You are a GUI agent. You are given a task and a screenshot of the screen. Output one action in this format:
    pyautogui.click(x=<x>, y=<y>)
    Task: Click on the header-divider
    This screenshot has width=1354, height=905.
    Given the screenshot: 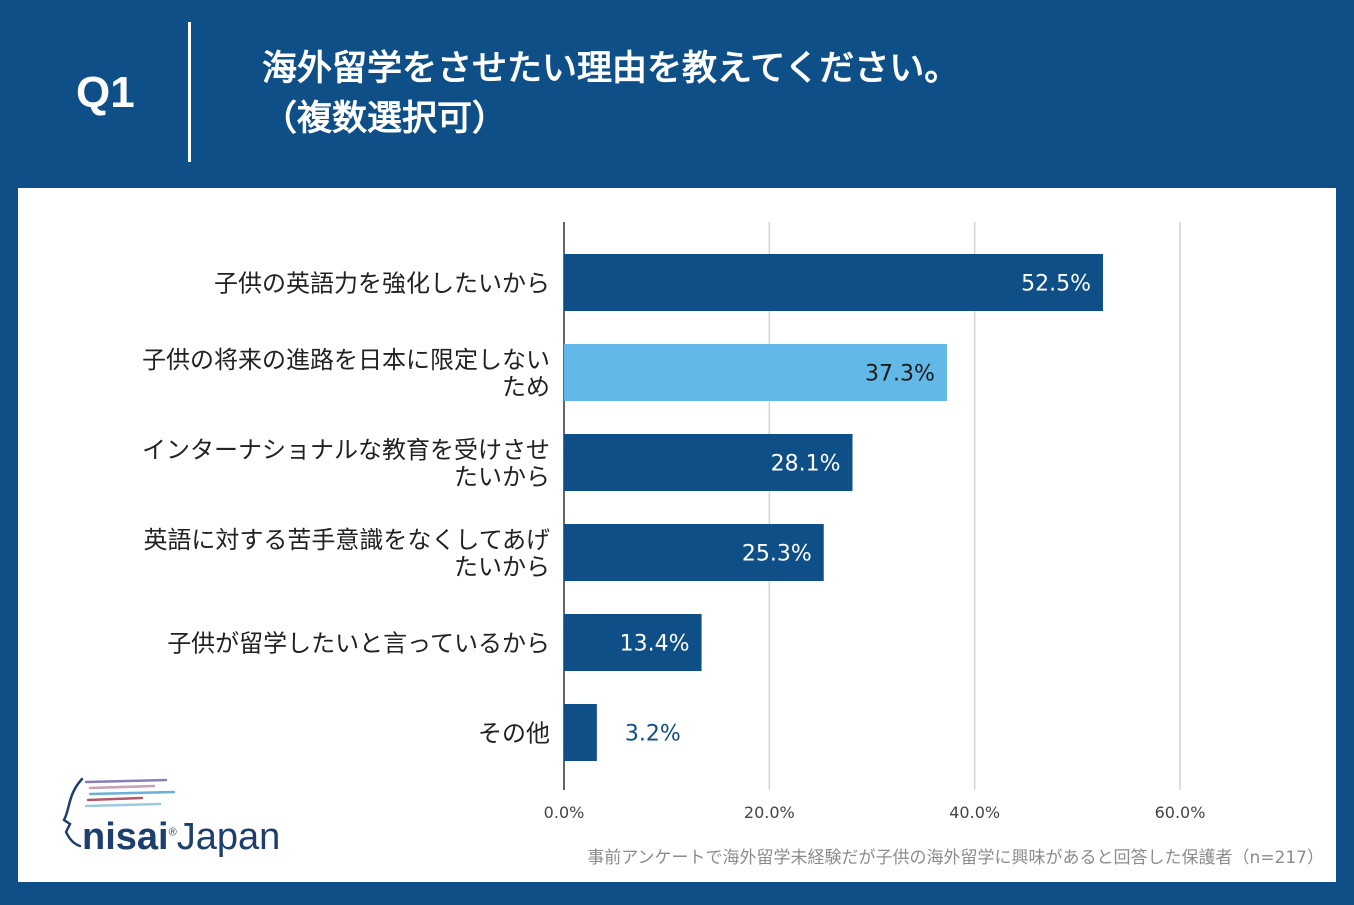 What is the action you would take?
    pyautogui.click(x=189, y=92)
    